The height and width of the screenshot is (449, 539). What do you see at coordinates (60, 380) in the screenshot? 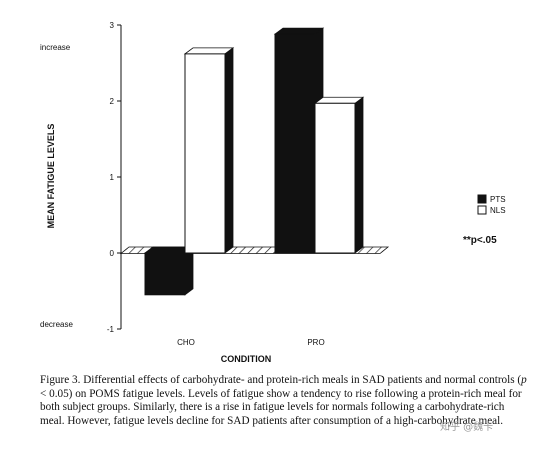
I see `caption-label: Figure 3.` at bounding box center [60, 380].